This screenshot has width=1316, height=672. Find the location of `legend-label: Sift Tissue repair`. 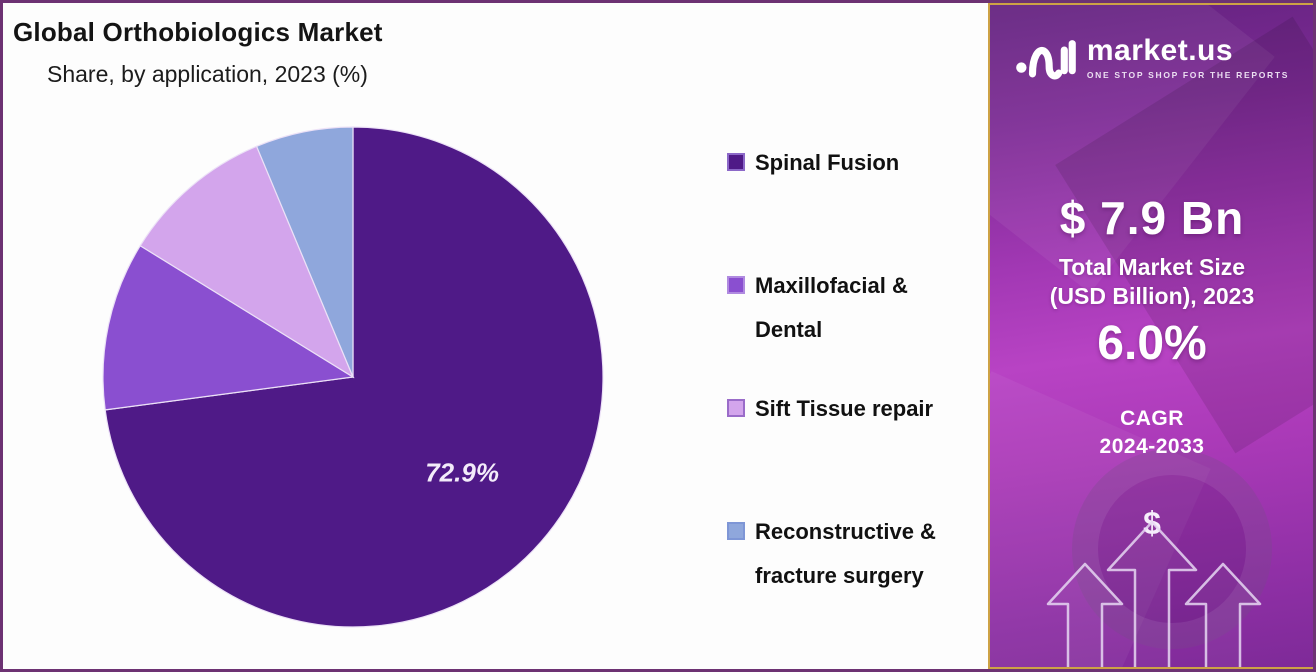

legend-label: Sift Tissue repair is located at coordinates (844, 408).